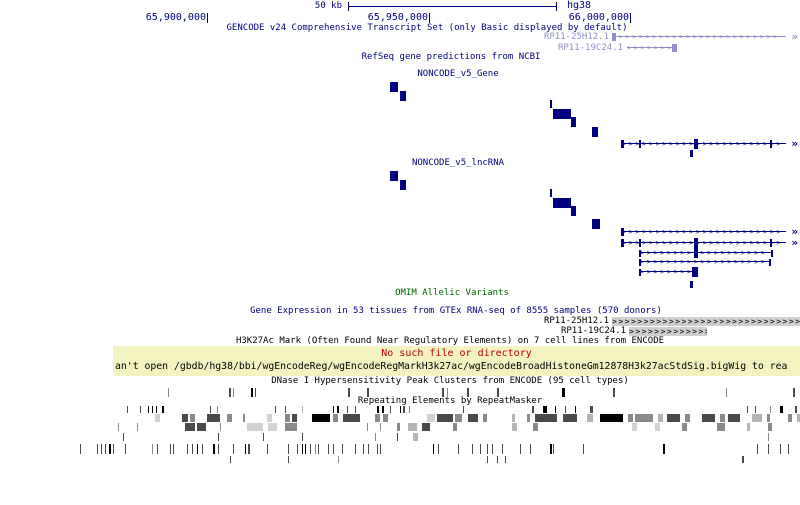  I want to click on track-title-noncode-gene: NONCODE_v5_Gene, so click(458, 74).